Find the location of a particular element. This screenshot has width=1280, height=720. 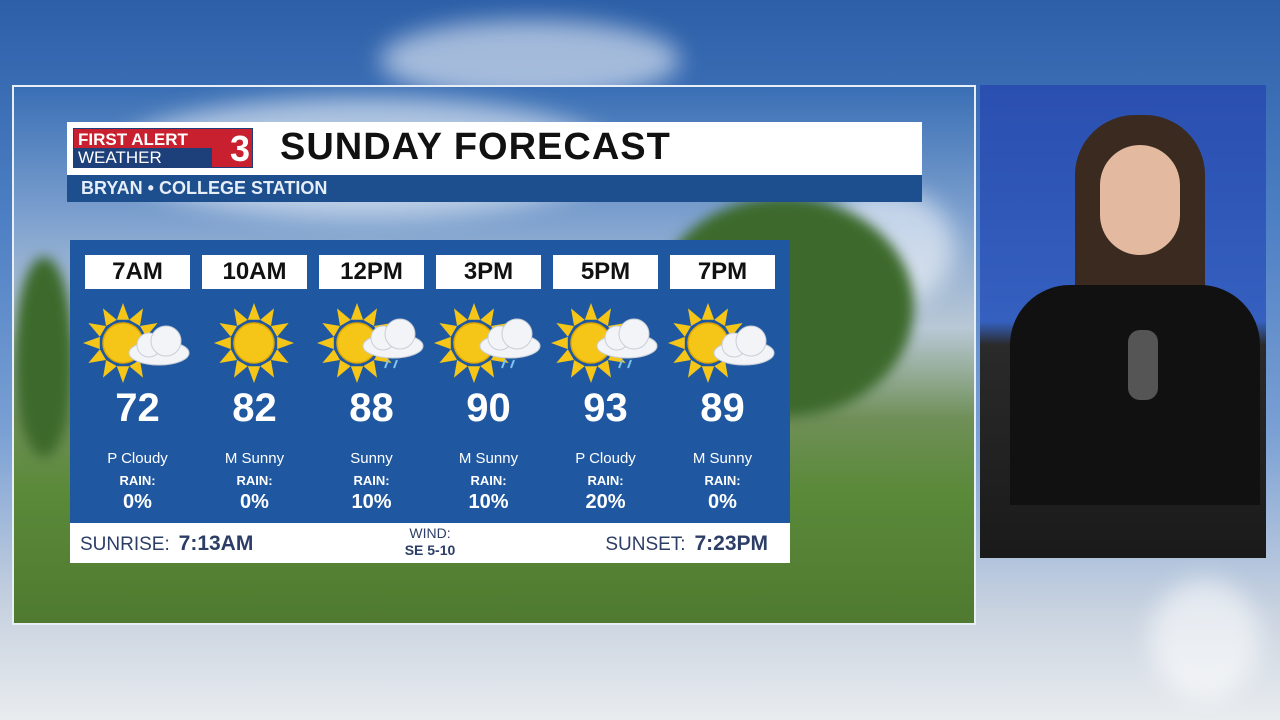

forecast-temp: 88 is located at coordinates (371, 408).